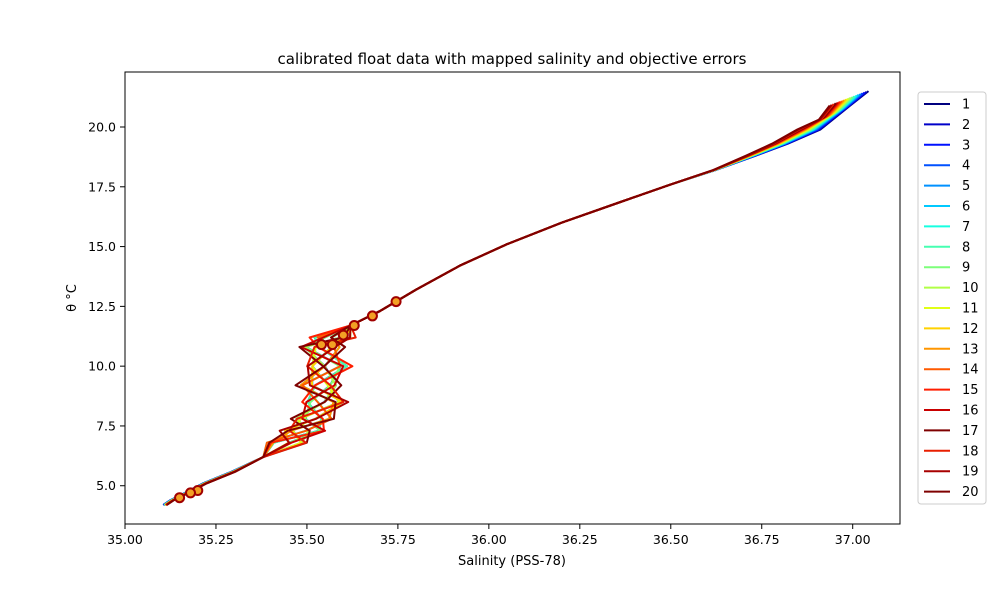 This screenshot has width=1000, height=600. I want to click on x-tick-label: 35.75, so click(398, 539).